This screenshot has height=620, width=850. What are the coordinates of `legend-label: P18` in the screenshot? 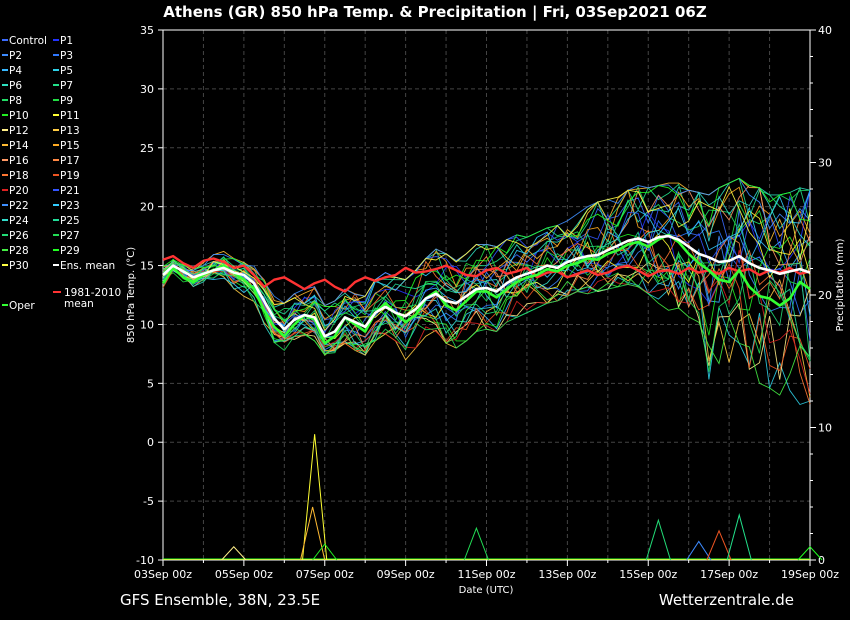 It's located at (19, 176).